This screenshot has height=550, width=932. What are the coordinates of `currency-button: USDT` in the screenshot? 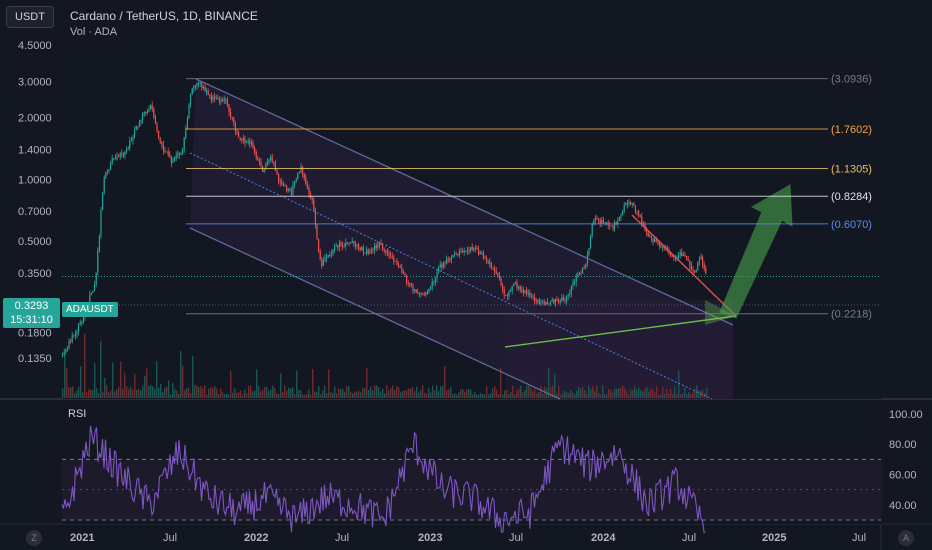 It's located at (30, 17).